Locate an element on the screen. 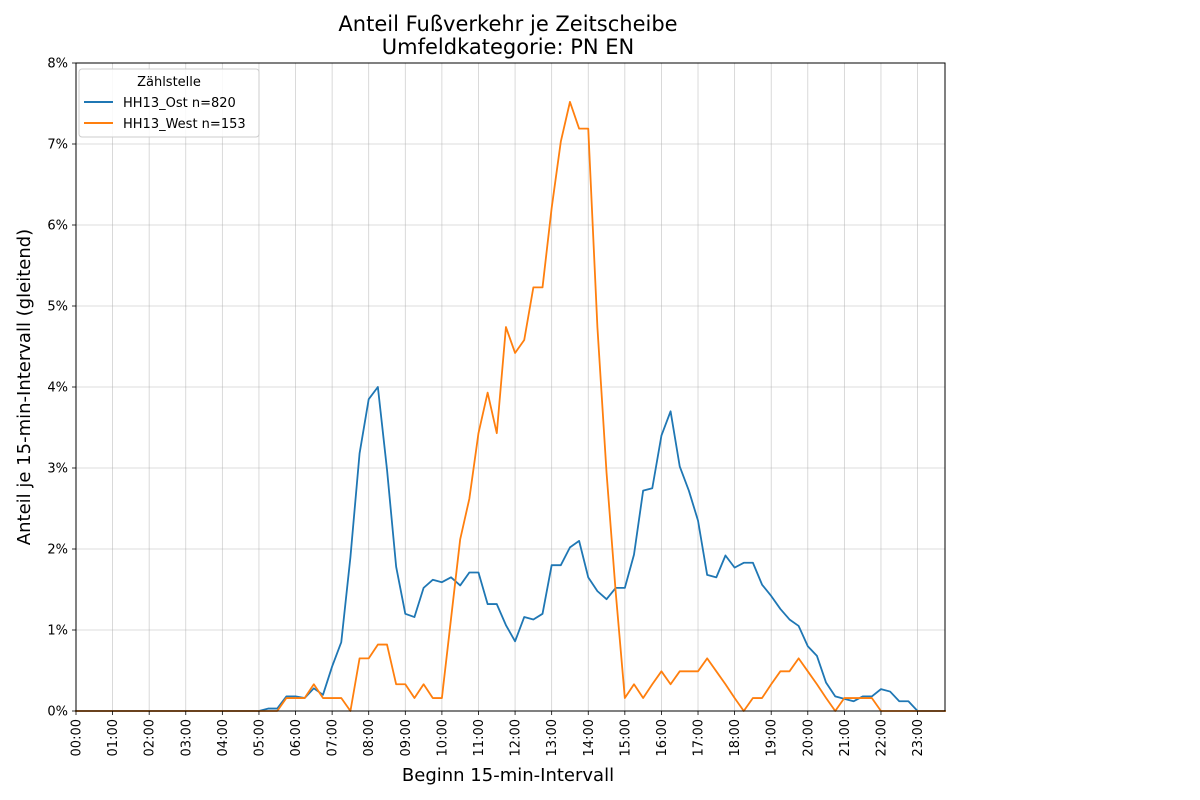 This screenshot has height=800, width=1200. x-tick-label: 16:00 is located at coordinates (662, 737).